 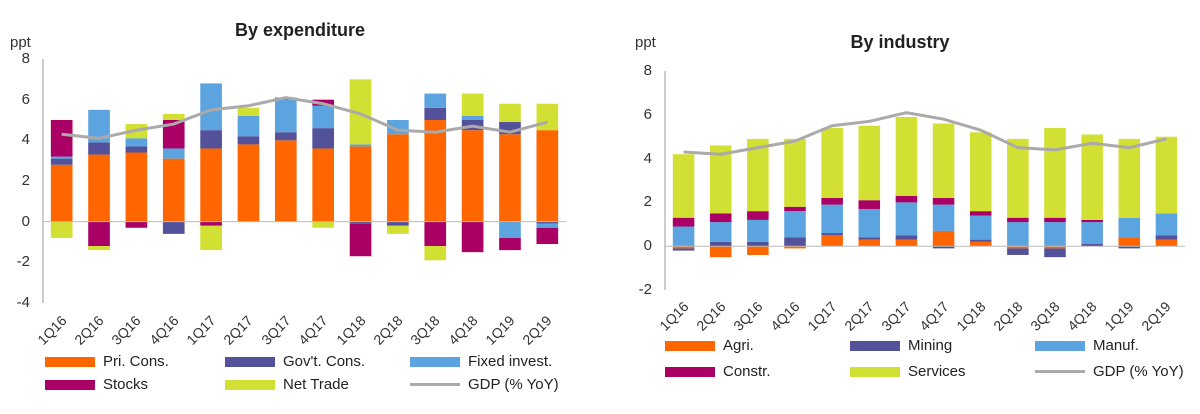 What do you see at coordinates (795, 242) in the screenshot?
I see `bar-segment-mining-4Q16` at bounding box center [795, 242].